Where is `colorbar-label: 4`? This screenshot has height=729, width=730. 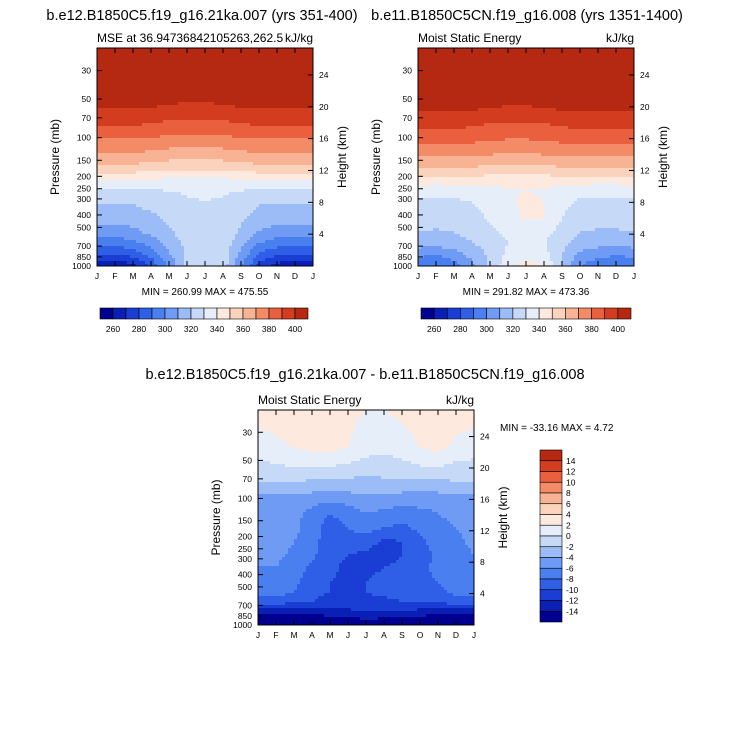
colorbar-label: 4 is located at coordinates (568, 515).